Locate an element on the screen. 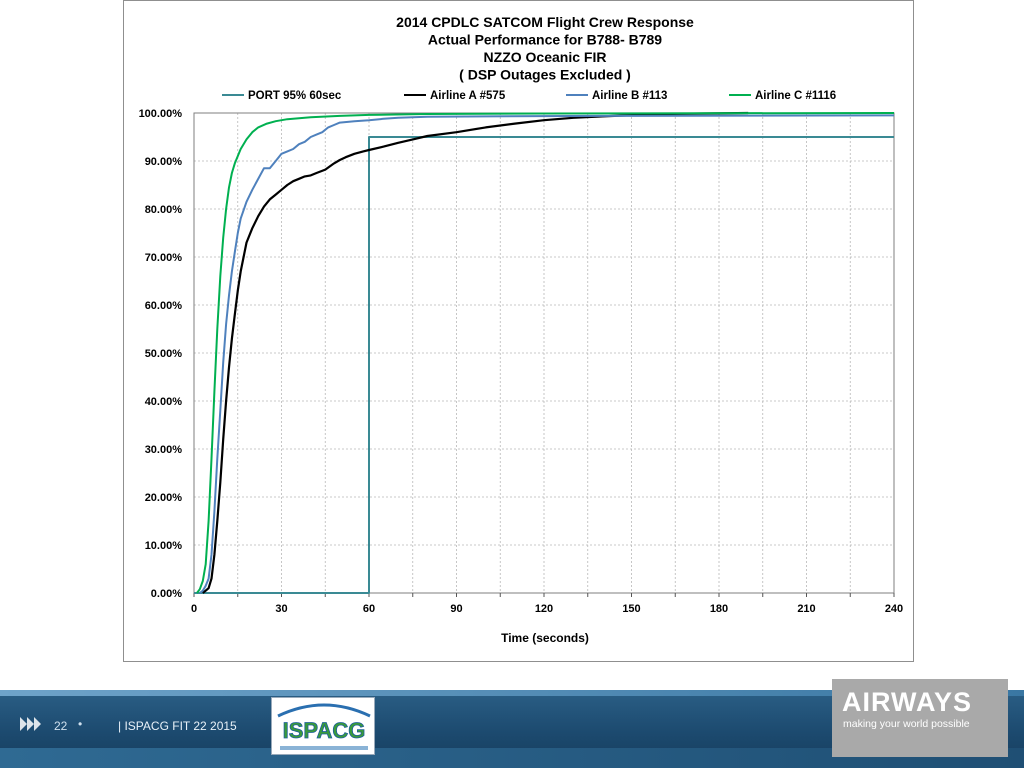 The image size is (1024, 768). chart-title-line-1: 2014 CPDLC SATCOM Flight Crew Response is located at coordinates (545, 22).